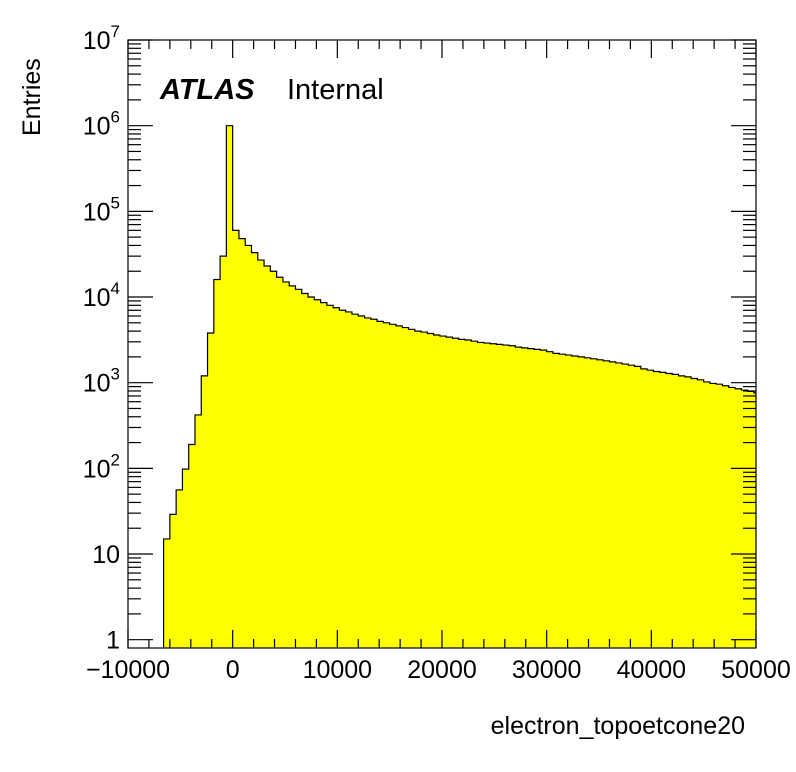 This screenshot has height=772, width=796. What do you see at coordinates (101, 338) in the screenshot?
I see `y-axis-tick-labels: 1 10 10² 10³ 10⁴ 10⁵ 10⁶ 10⁷` at bounding box center [101, 338].